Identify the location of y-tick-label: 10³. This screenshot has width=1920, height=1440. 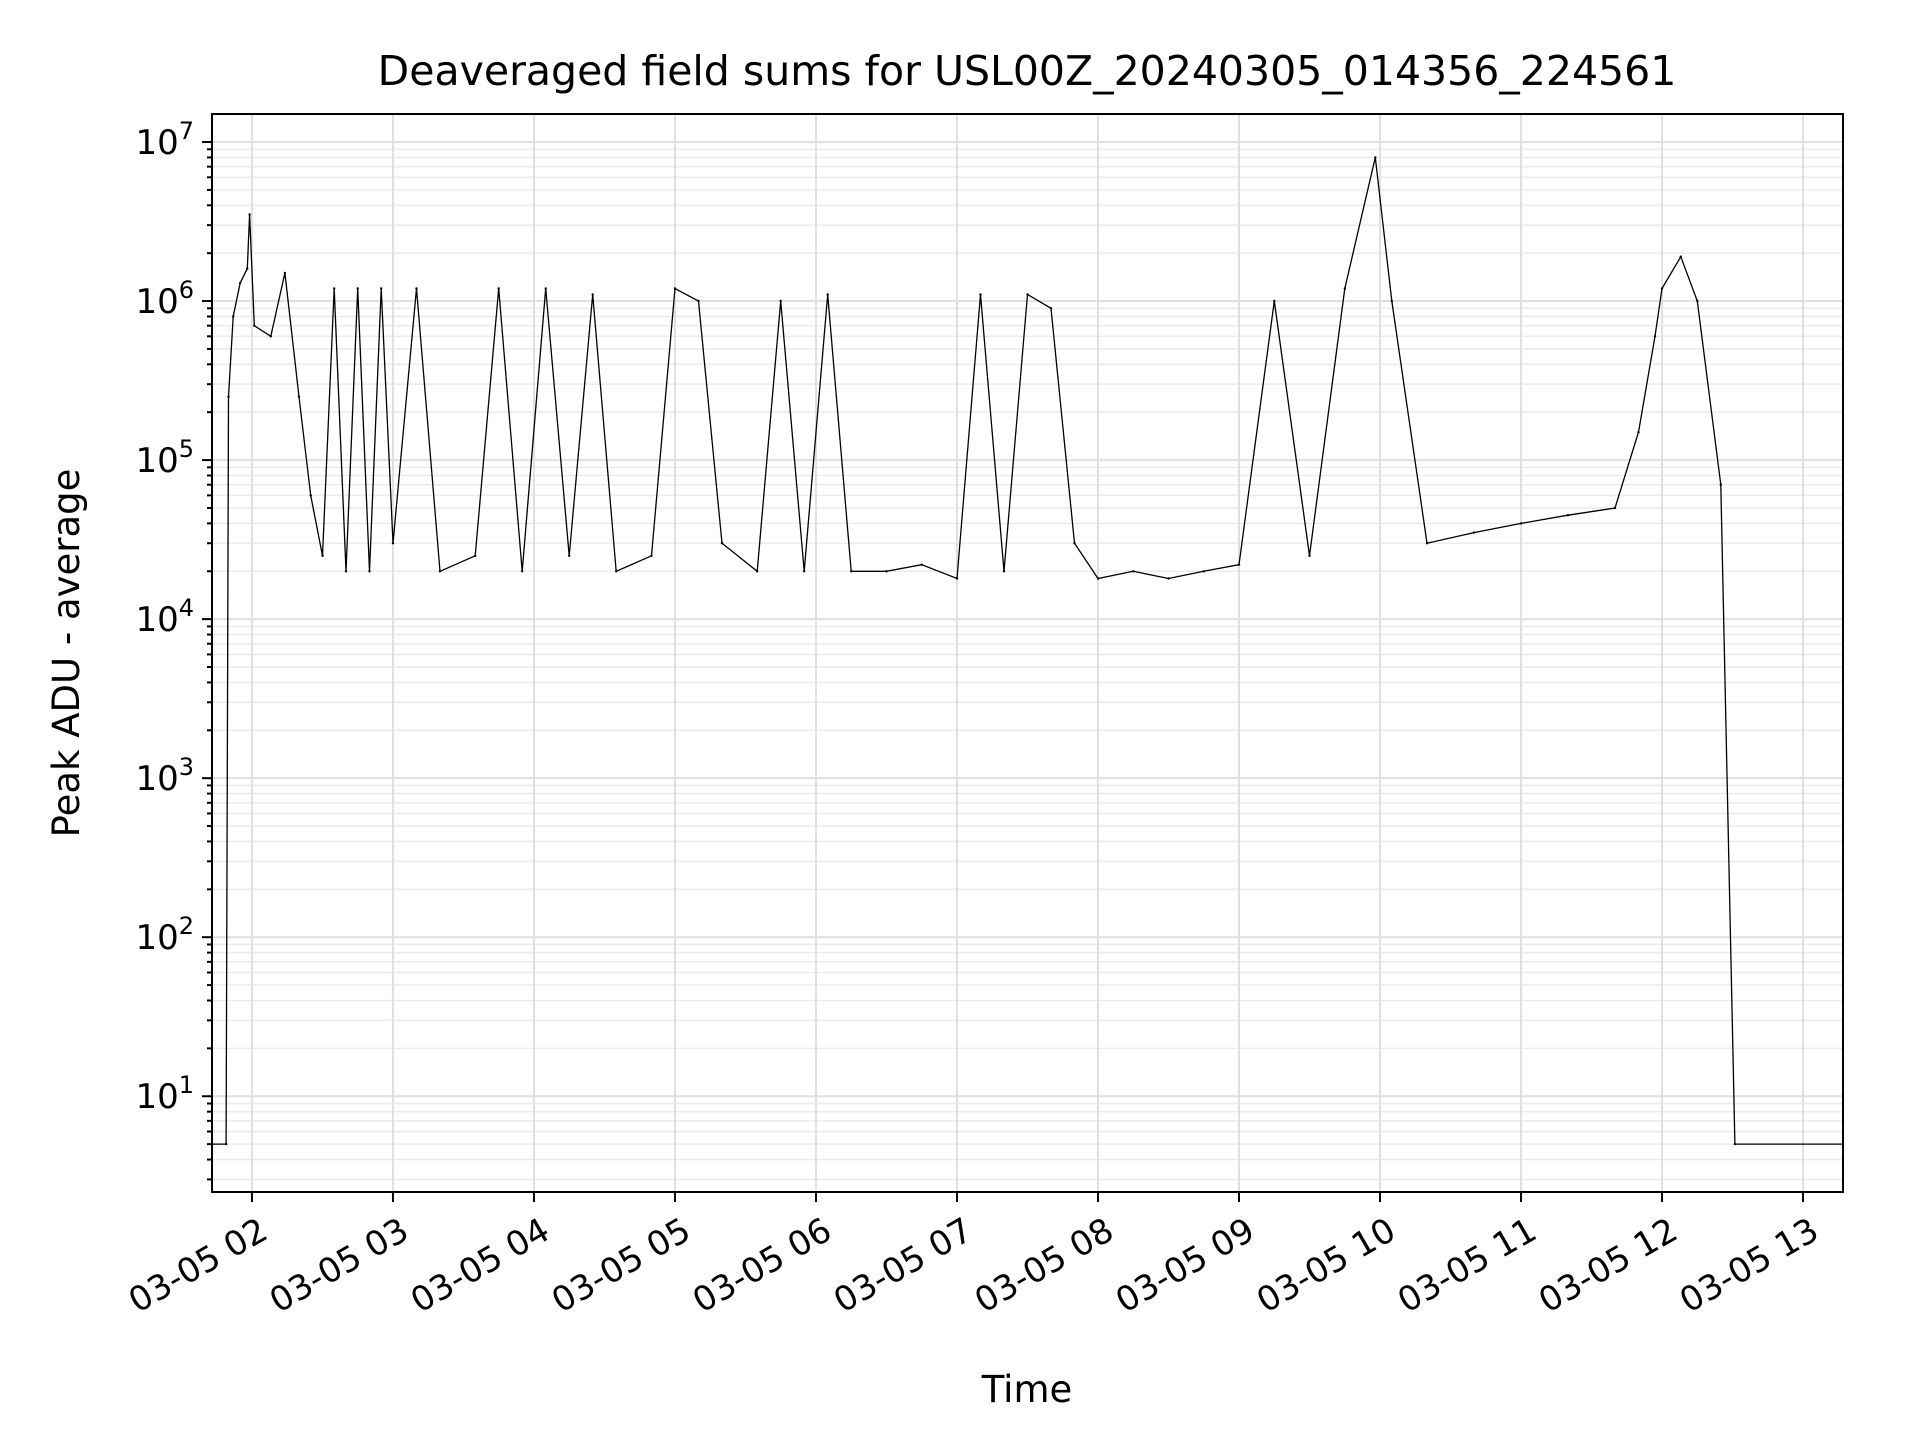
(164, 776).